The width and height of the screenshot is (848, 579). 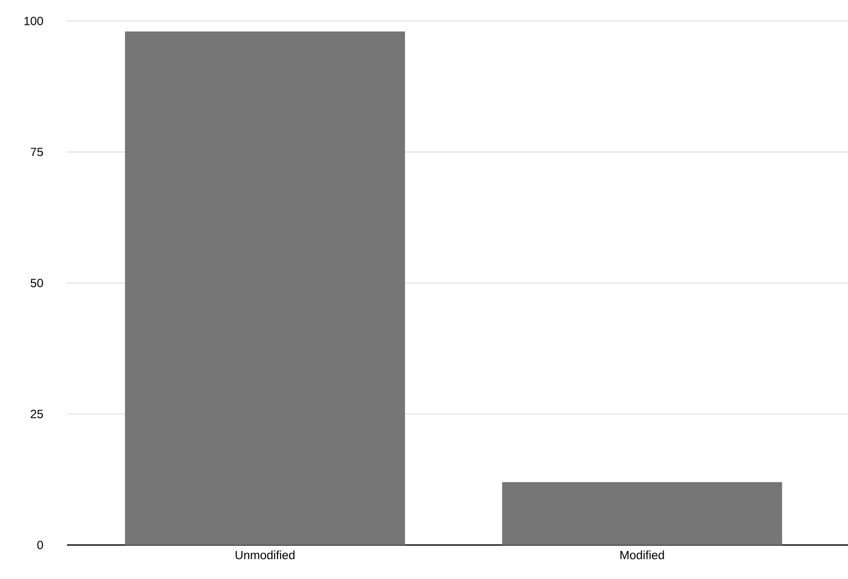 What do you see at coordinates (265, 555) in the screenshot?
I see `x-tick-label: Unmodified` at bounding box center [265, 555].